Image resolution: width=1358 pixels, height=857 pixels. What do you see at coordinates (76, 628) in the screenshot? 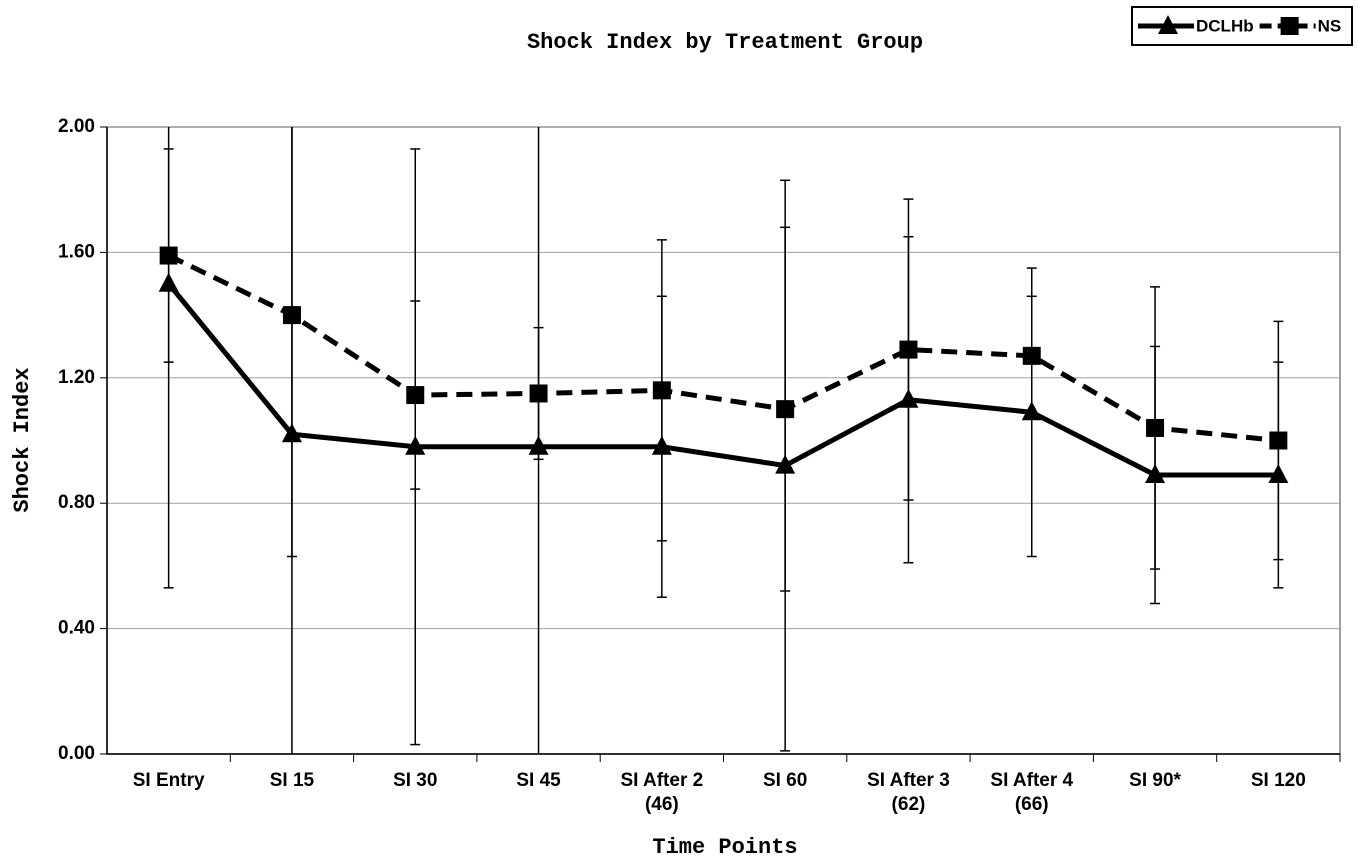
I see `y-tick-label: 0.40` at bounding box center [76, 628].